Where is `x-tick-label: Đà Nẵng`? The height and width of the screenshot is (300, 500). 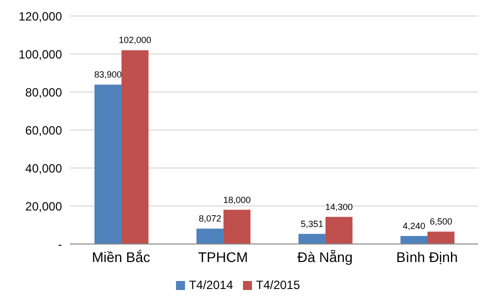
x-tick-label: Đà Nẵng is located at coordinates (325, 256).